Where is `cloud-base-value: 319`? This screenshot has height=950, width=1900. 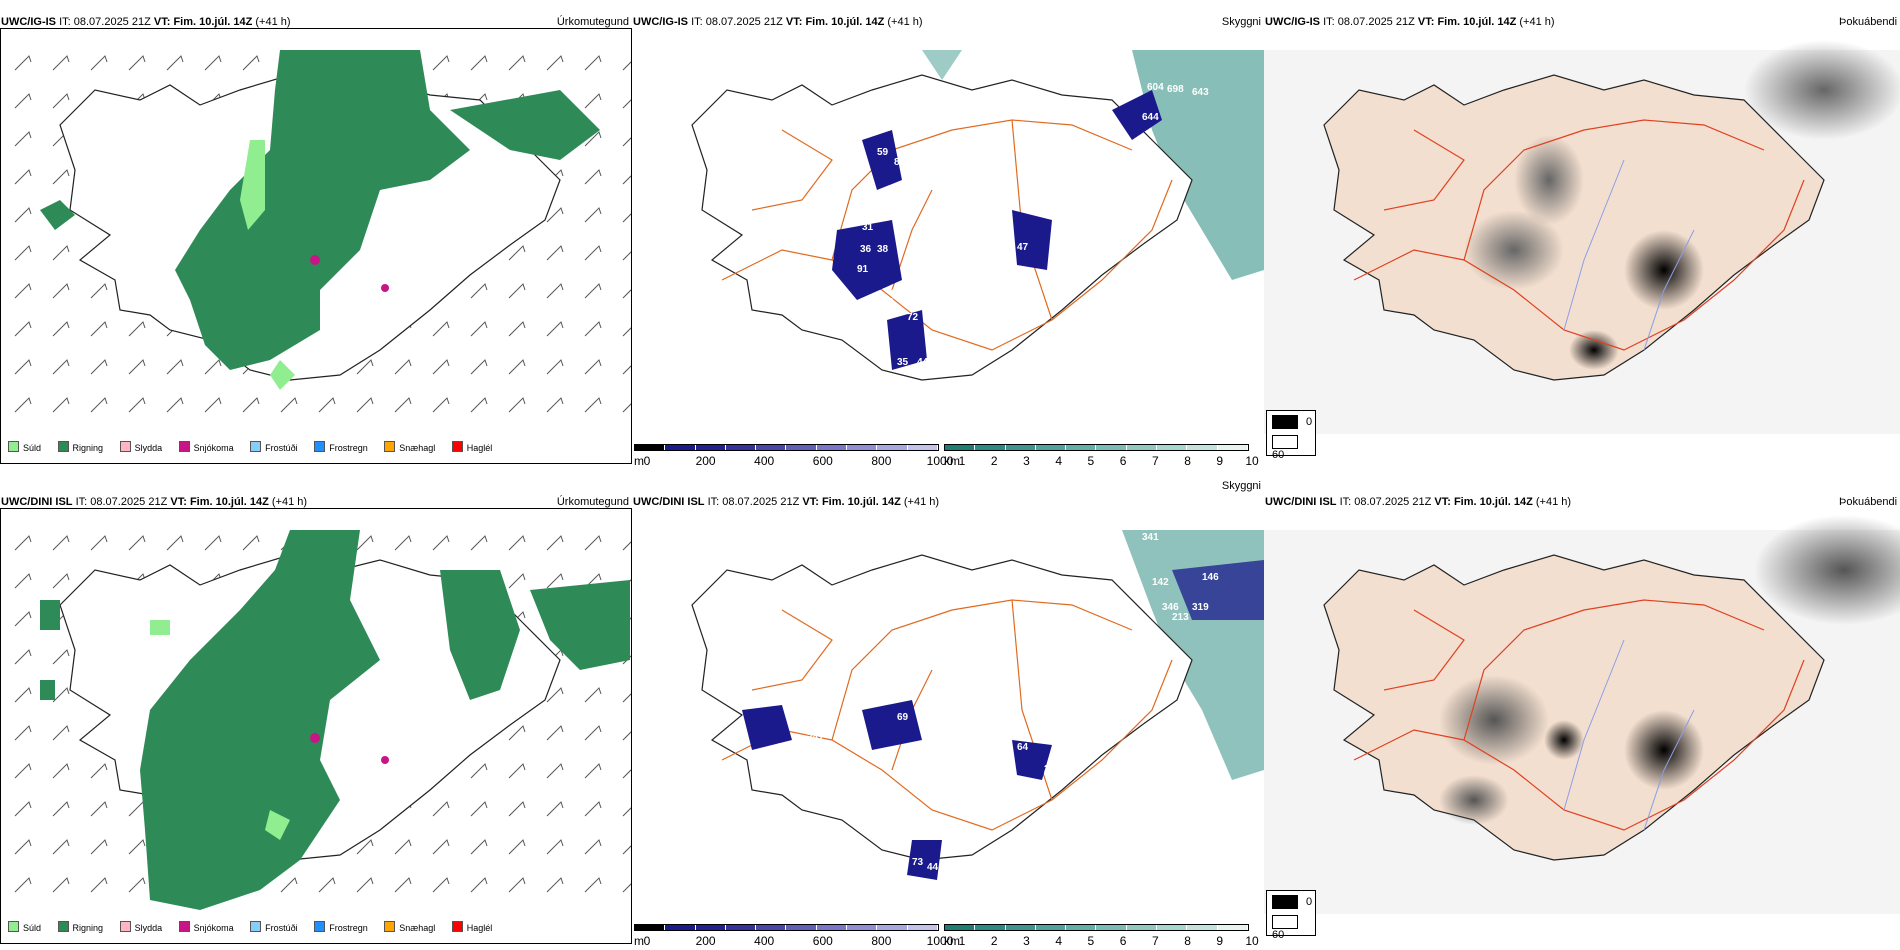 cloud-base-value: 319 is located at coordinates (1200, 607).